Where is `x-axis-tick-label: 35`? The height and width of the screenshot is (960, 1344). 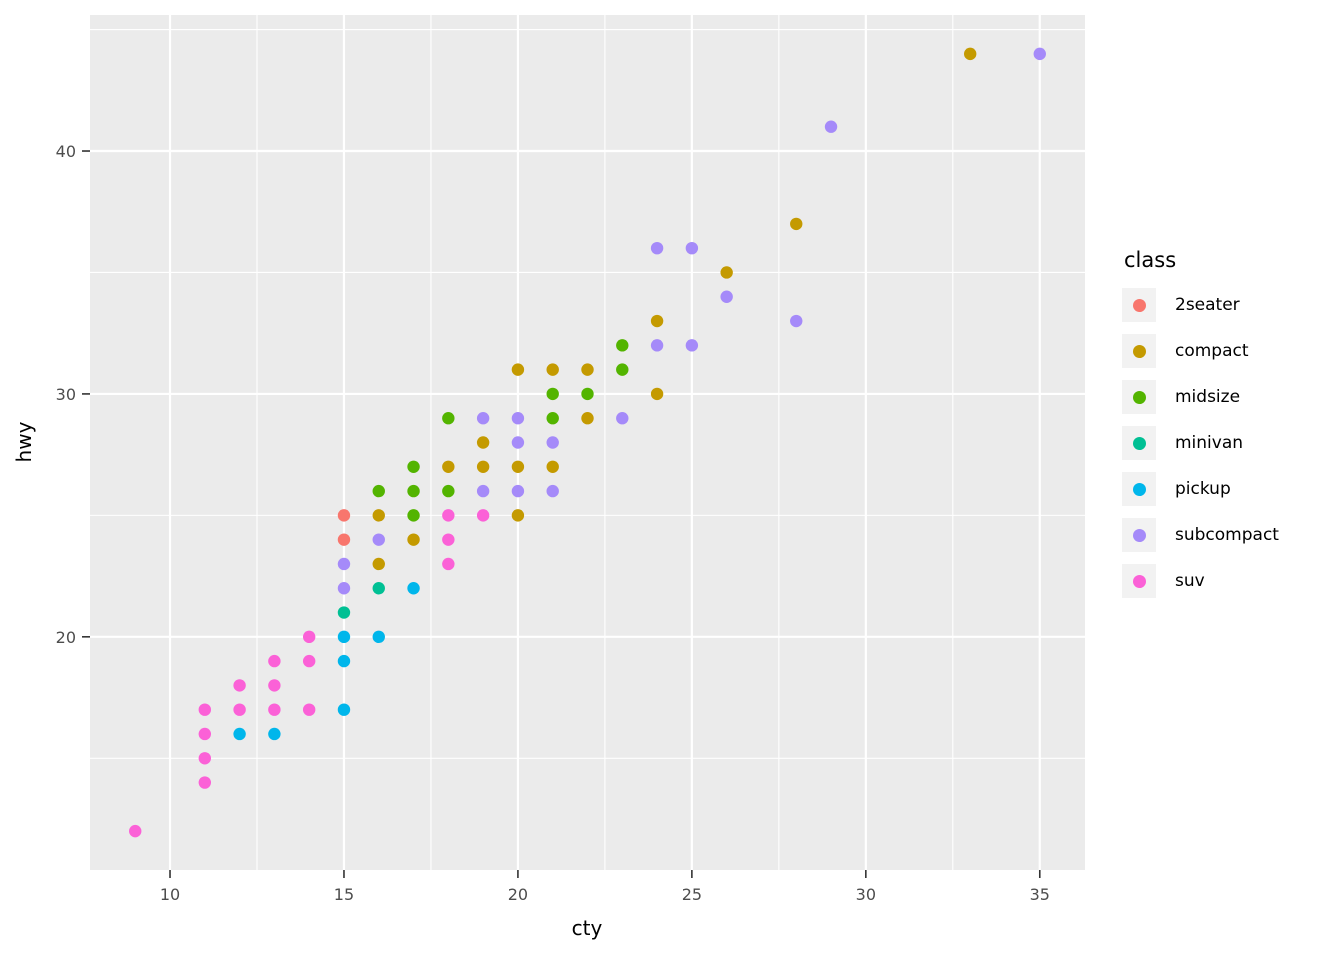
x-axis-tick-label: 35 is located at coordinates (1040, 894).